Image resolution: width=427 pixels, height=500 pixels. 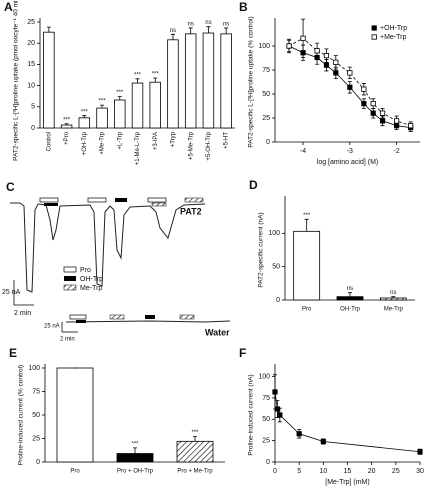 I want to click on y-tick-label: 15, so click(x=31, y=64).